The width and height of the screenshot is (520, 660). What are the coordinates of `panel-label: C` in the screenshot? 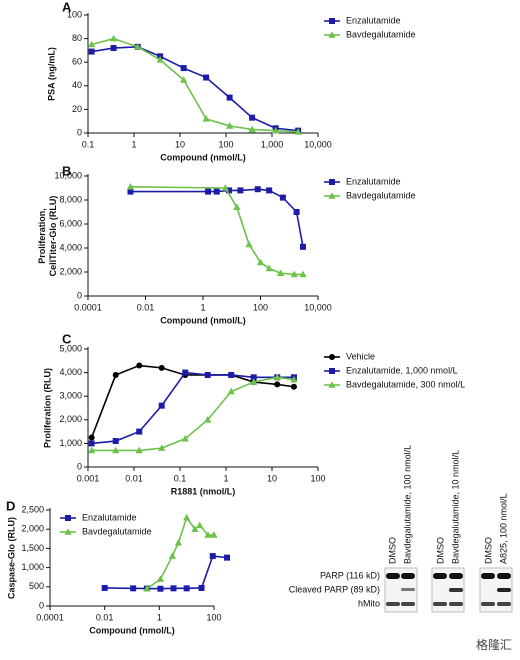 It's located at (67, 338).